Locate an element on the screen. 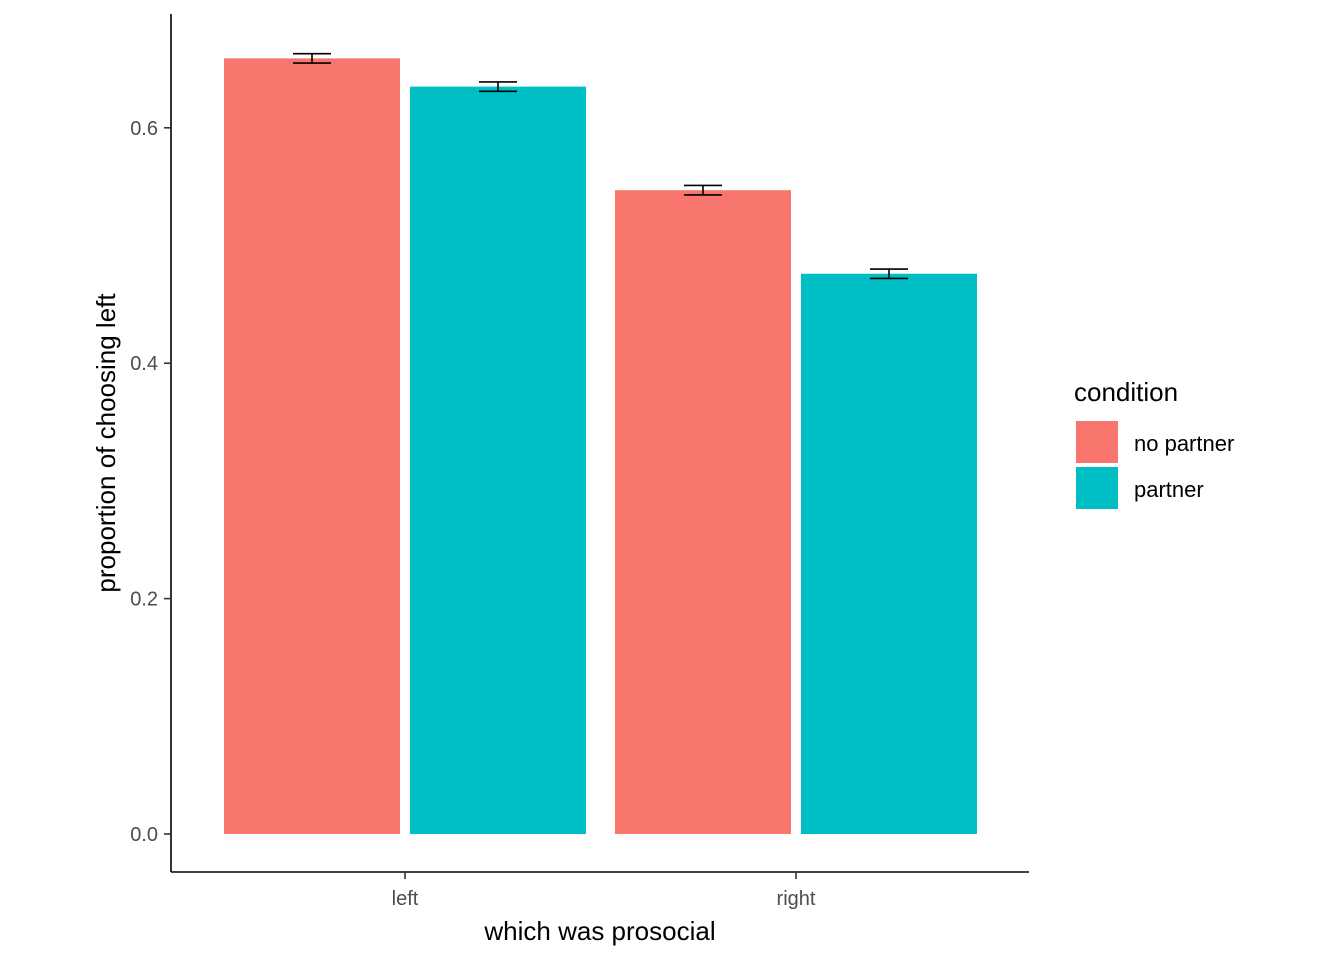 This screenshot has height=960, width=1344. legend: condition no partner partner is located at coordinates (1154, 443).